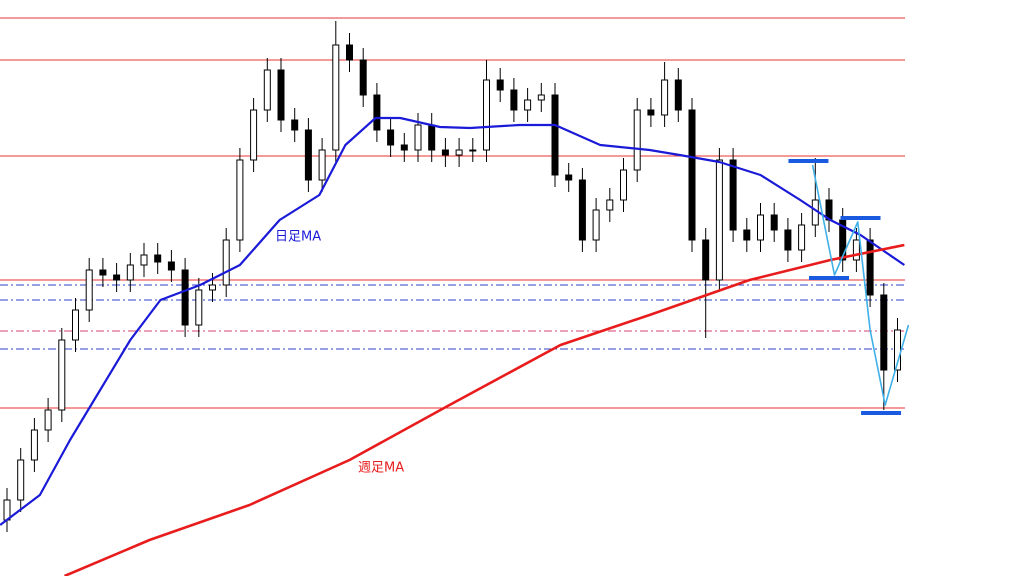  Describe the element at coordinates (860, 285) in the screenshot. I see `zigzag-line` at that location.